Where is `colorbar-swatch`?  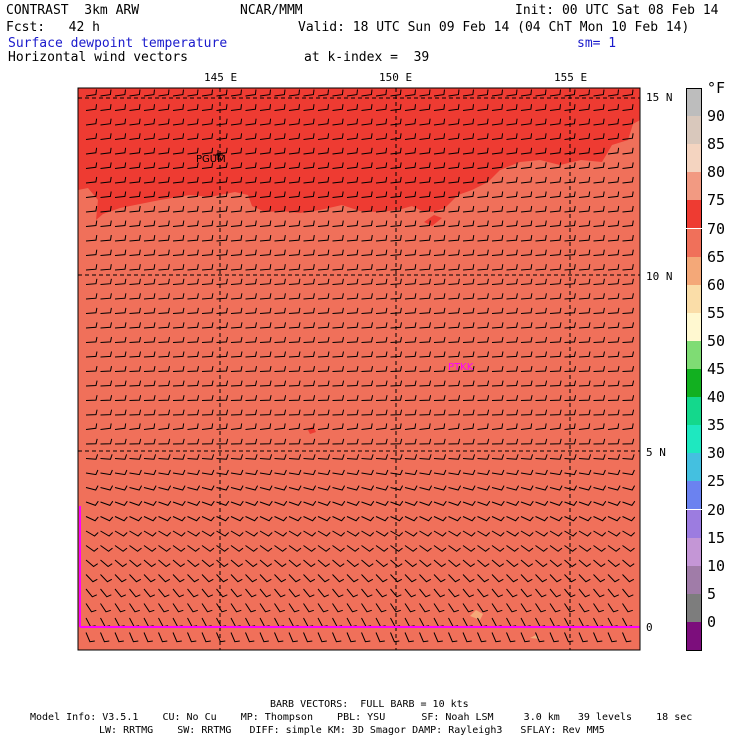 colorbar-swatch is located at coordinates (694, 607).